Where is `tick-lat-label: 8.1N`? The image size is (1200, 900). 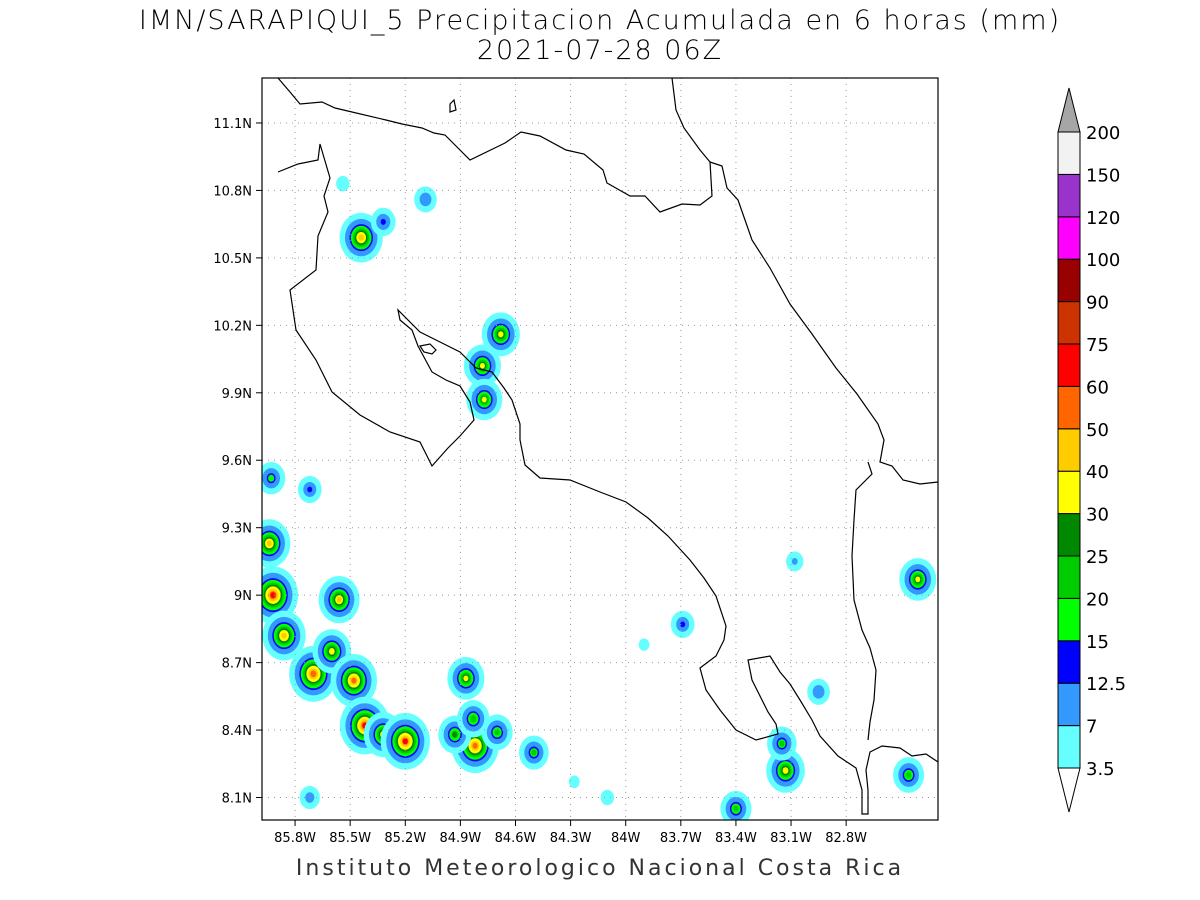
tick-lat-label: 8.1N is located at coordinates (237, 799).